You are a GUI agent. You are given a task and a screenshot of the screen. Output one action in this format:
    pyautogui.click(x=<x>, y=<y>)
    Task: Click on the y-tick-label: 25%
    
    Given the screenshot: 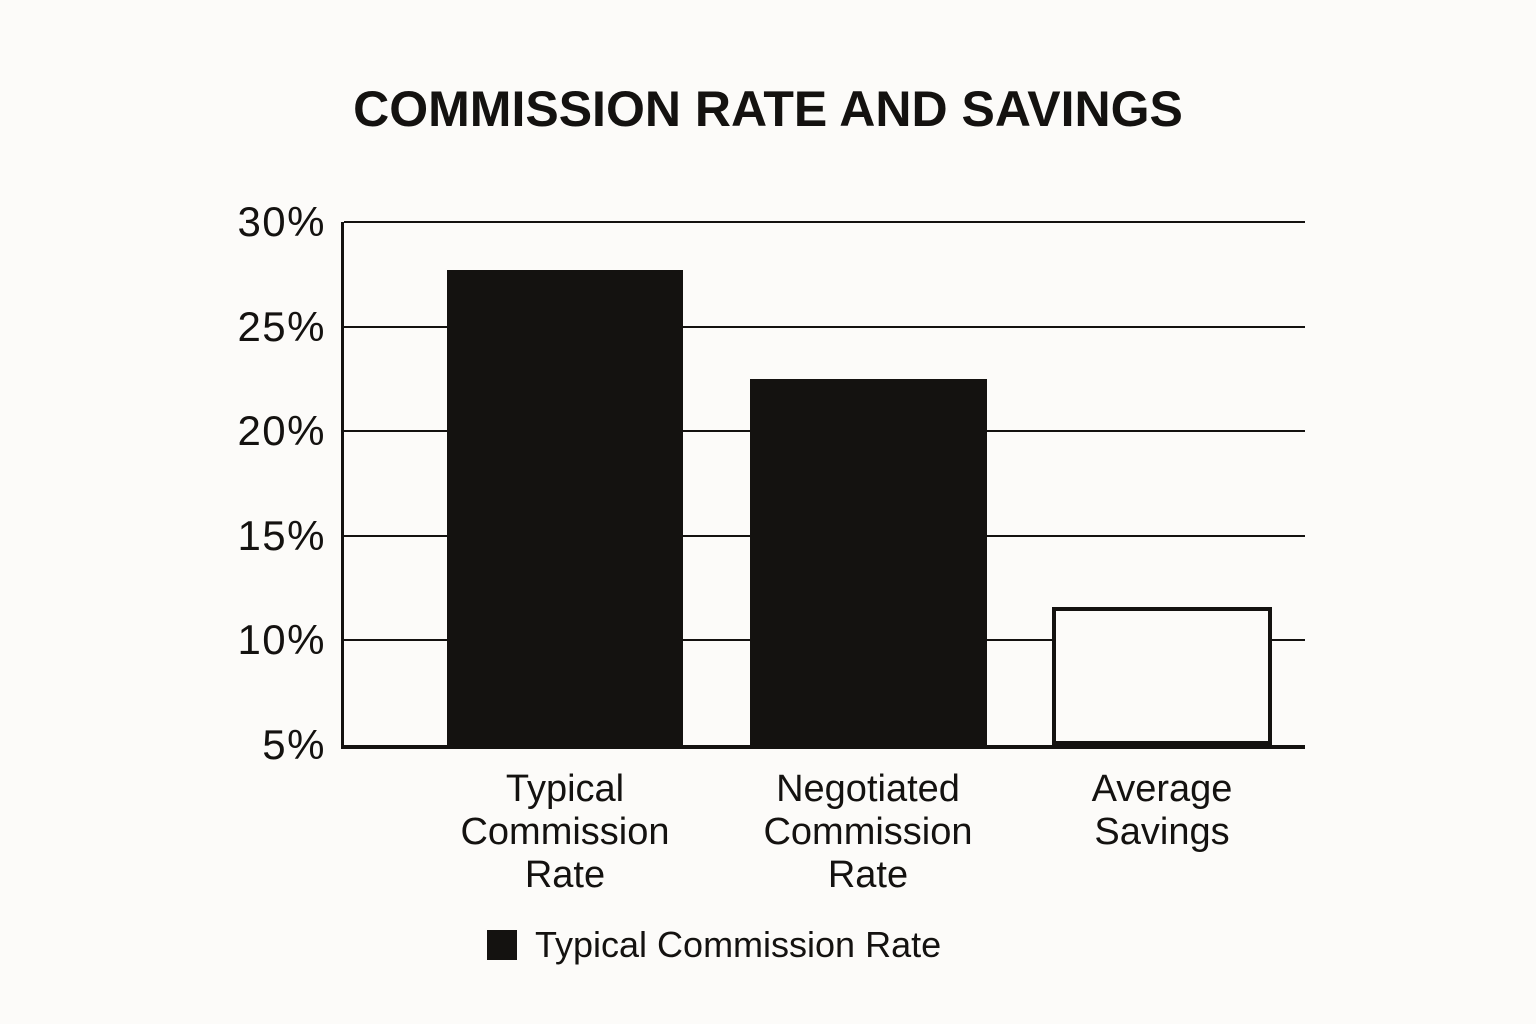 What is the action you would take?
    pyautogui.click(x=281, y=326)
    